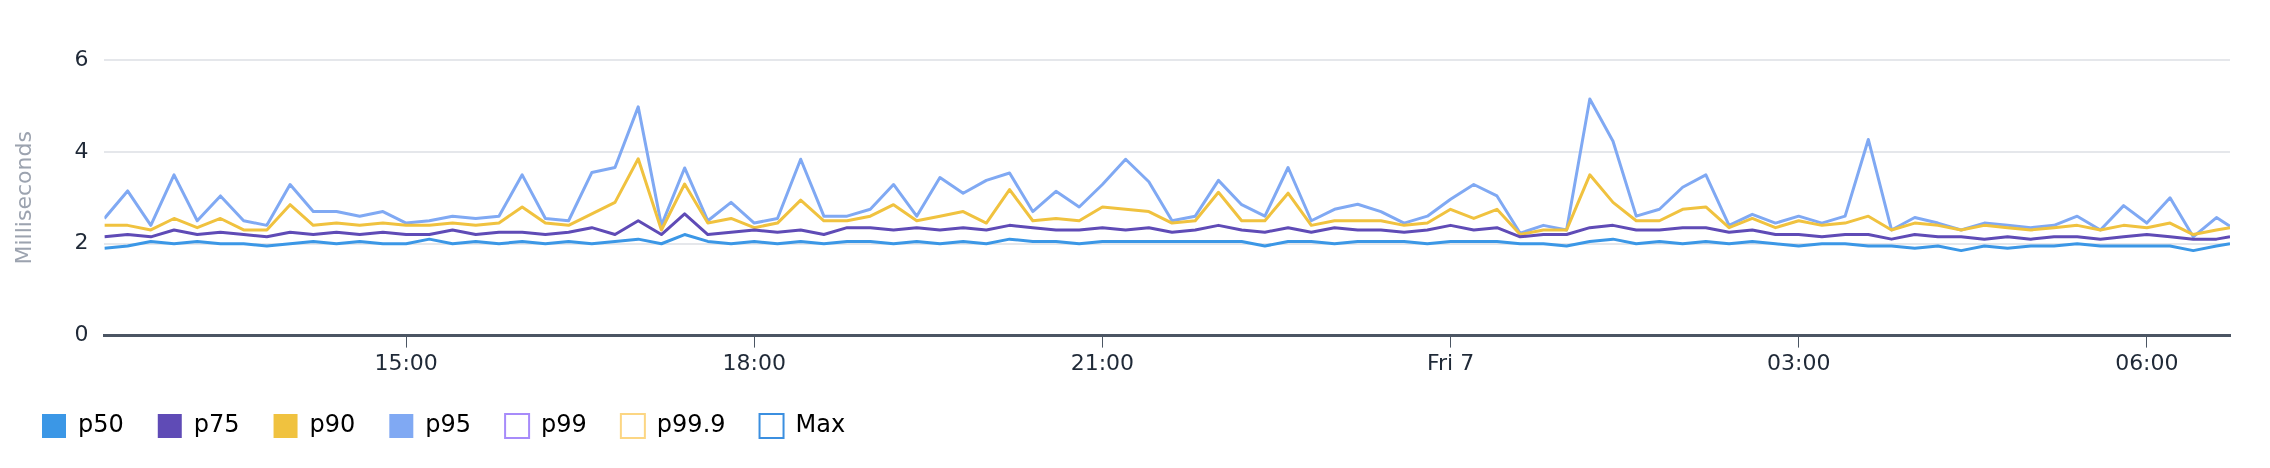 The image size is (2270, 468). Describe the element at coordinates (406, 362) in the screenshot. I see `x-tick-label: 15:00` at that location.